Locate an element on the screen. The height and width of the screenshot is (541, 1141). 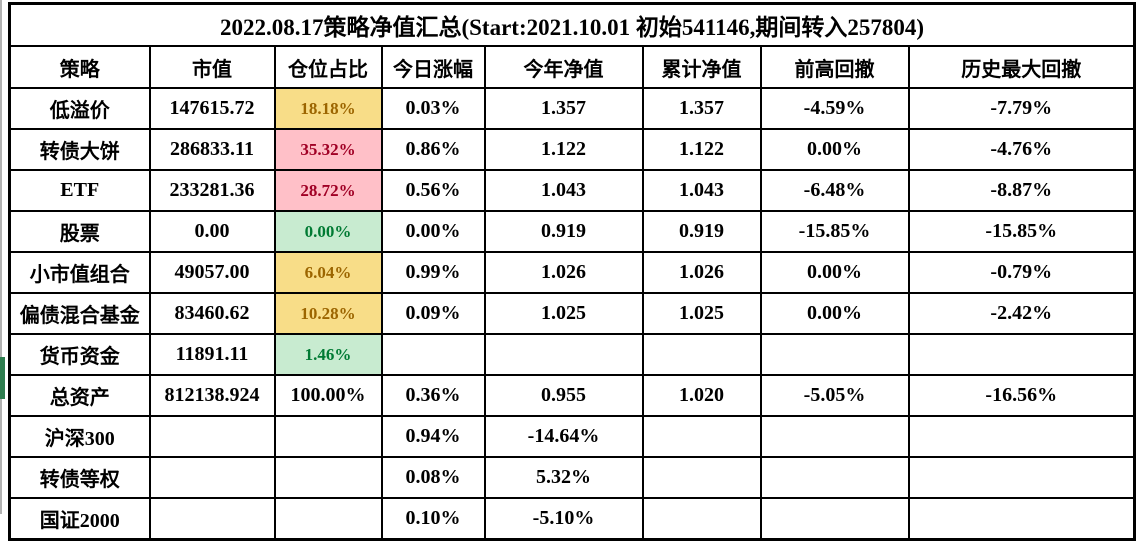
cell-today-change: 0.08% is located at coordinates (433, 477).